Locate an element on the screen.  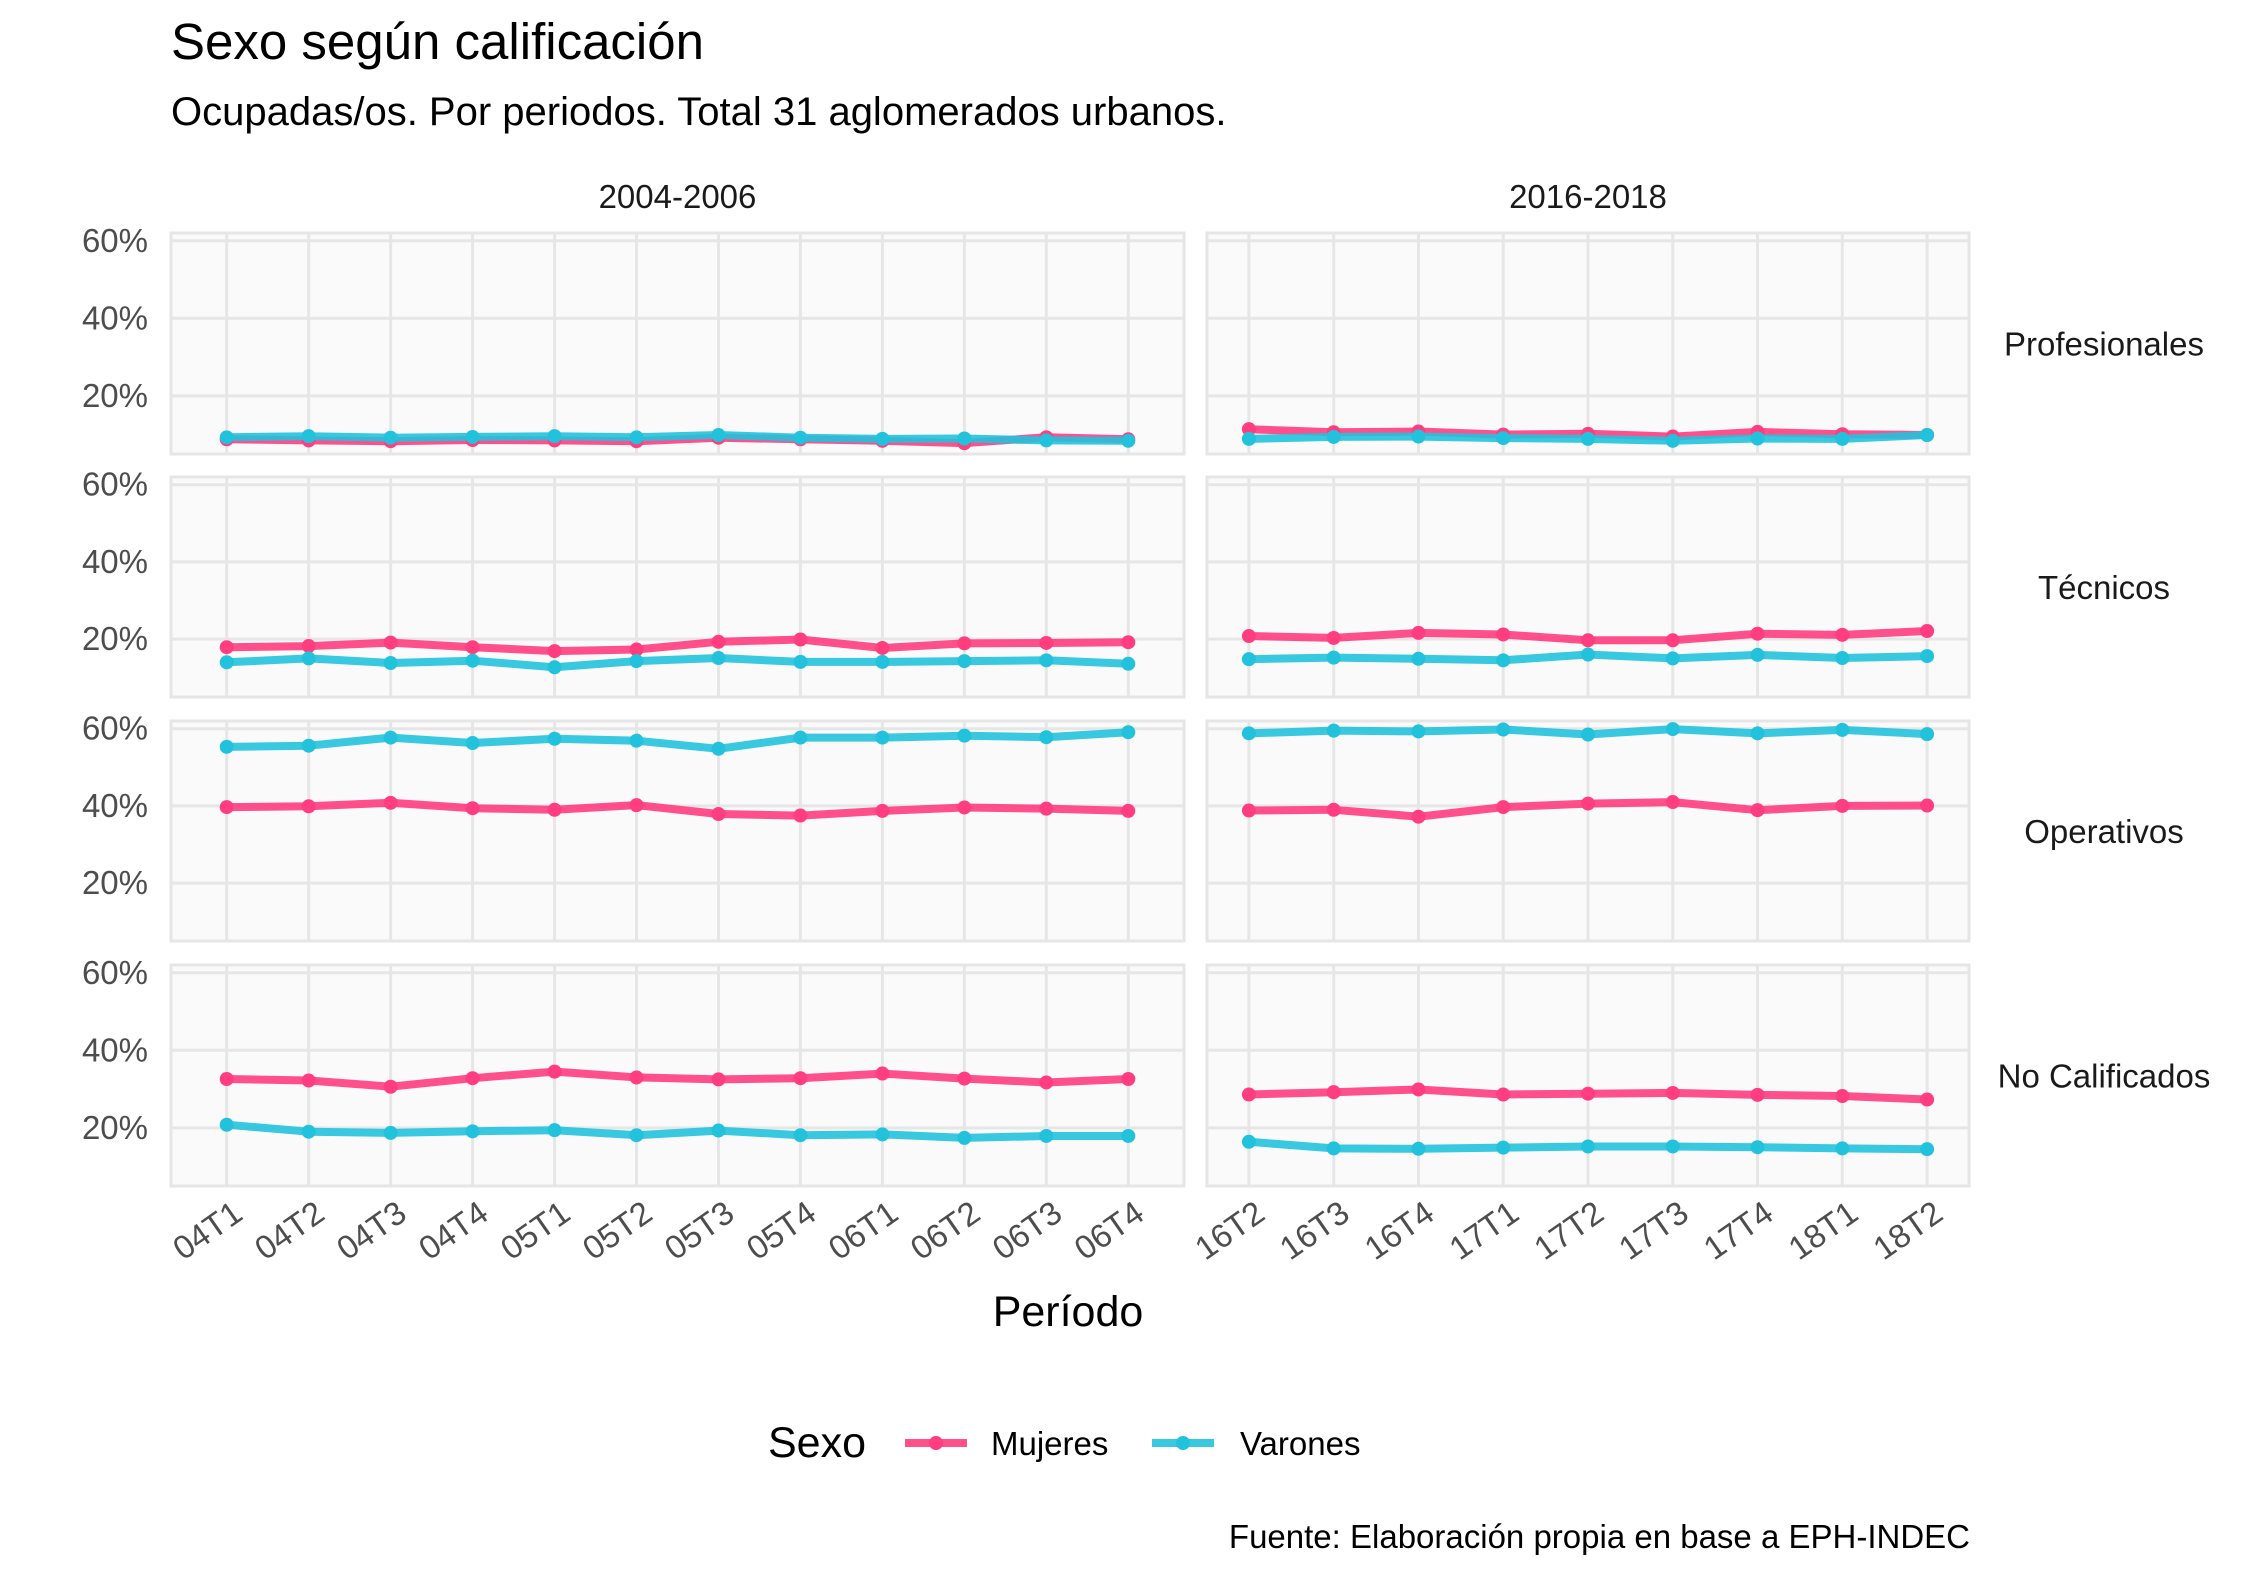
panel-operativos-2004-2006 is located at coordinates (677, 831).